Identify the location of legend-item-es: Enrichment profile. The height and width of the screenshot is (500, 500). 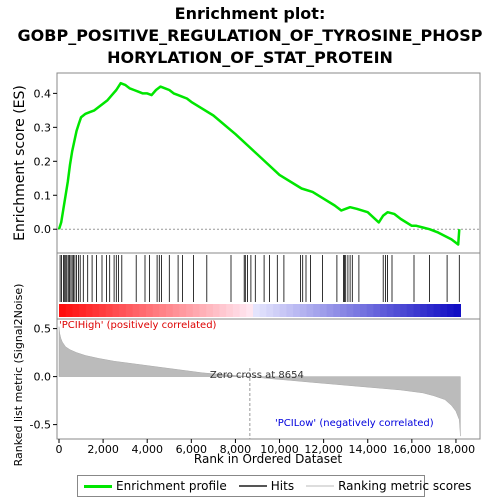
(155, 486).